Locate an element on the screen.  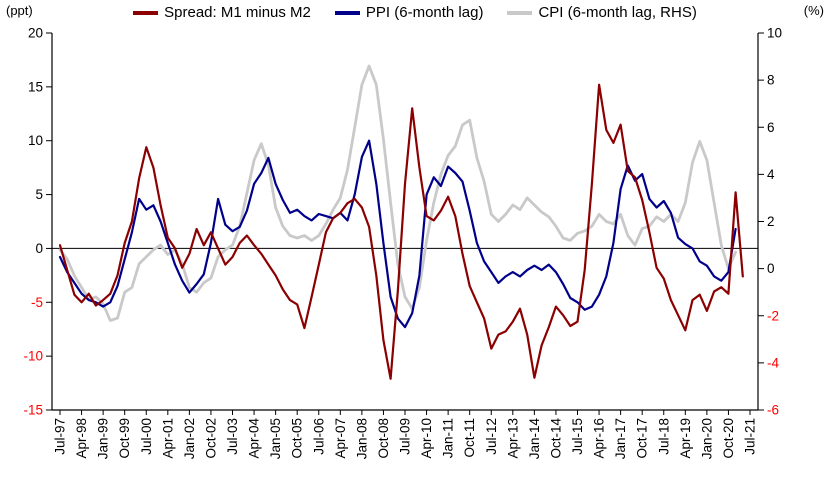
legend-item-cpi: CPI (6-month lag, RHS) is located at coordinates (602, 12).